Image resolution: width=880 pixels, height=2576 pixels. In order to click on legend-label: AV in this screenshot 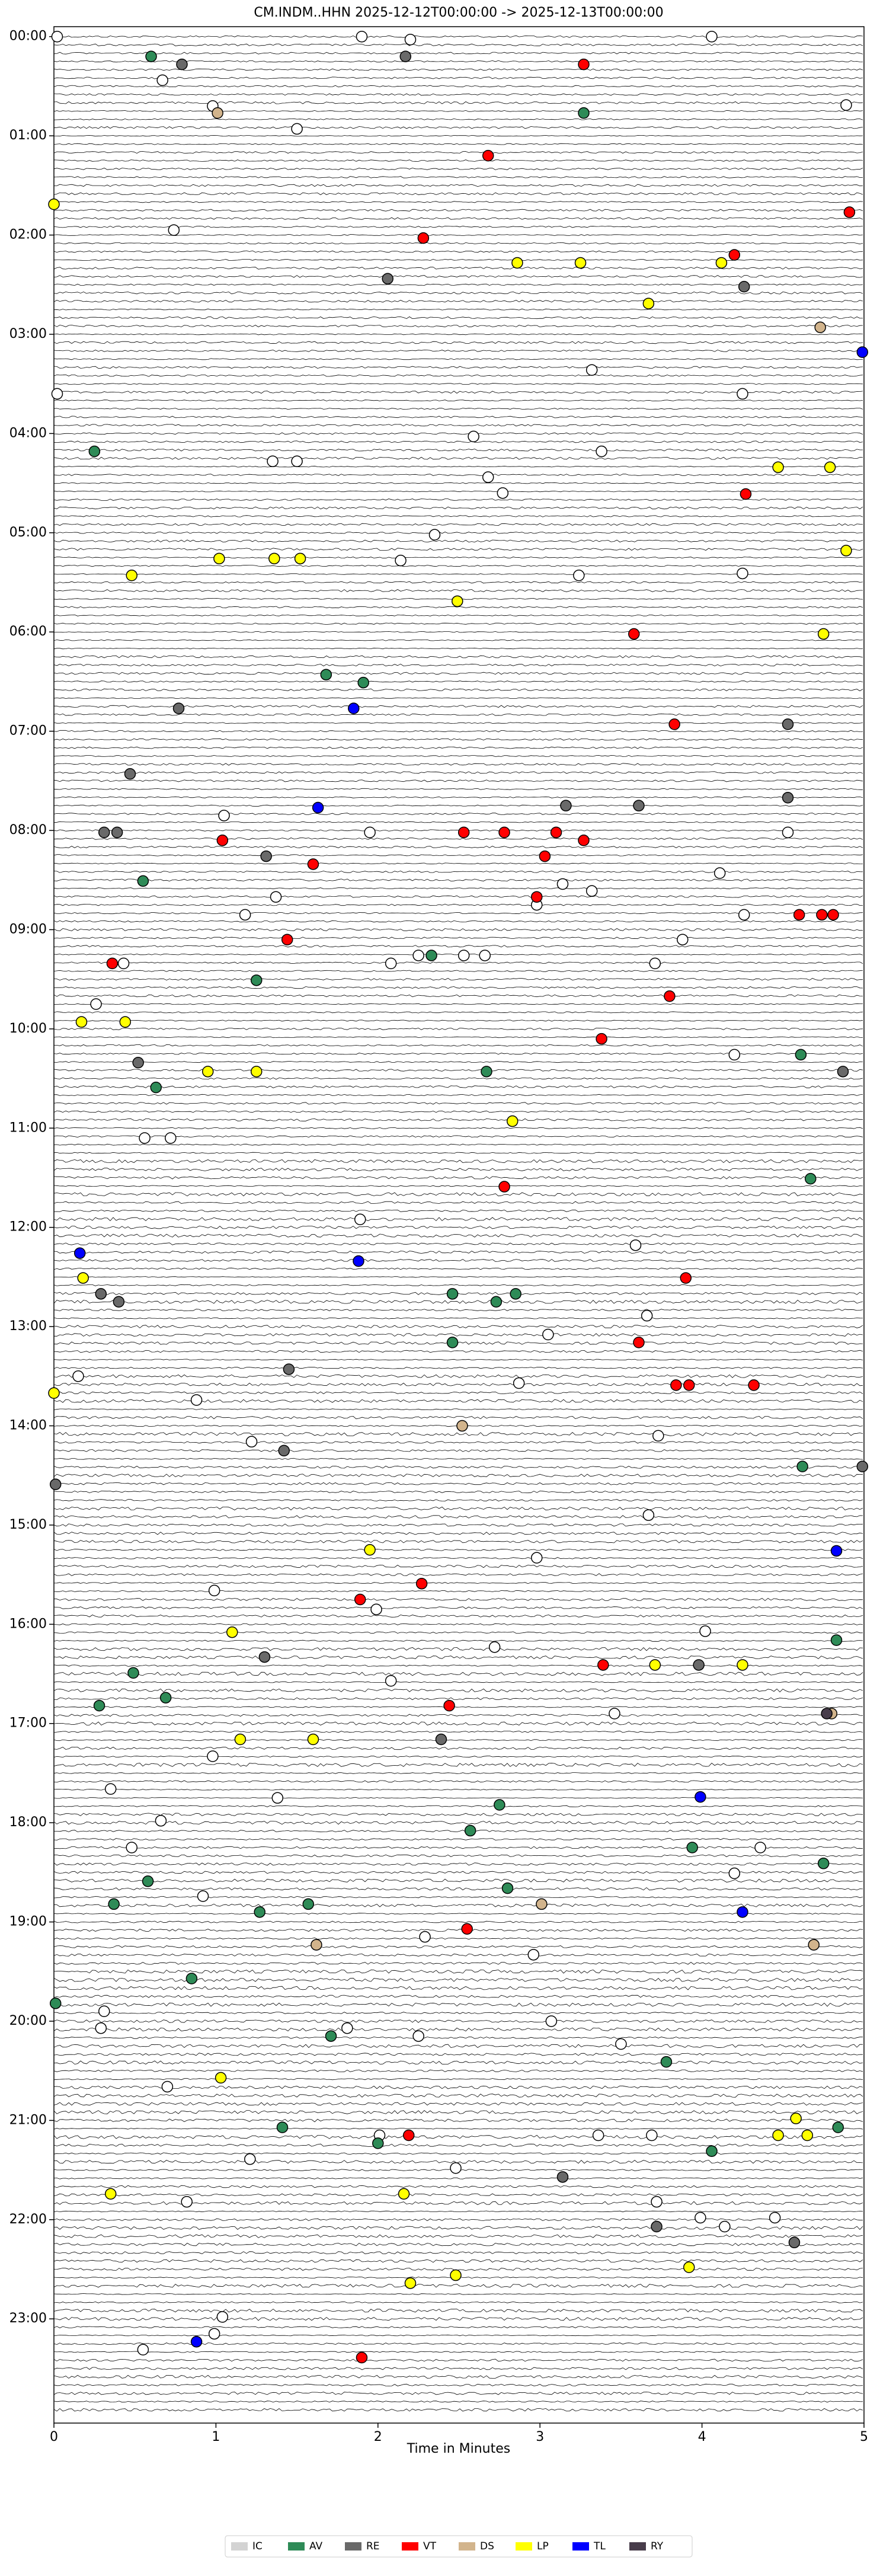, I will do `click(316, 2546)`.